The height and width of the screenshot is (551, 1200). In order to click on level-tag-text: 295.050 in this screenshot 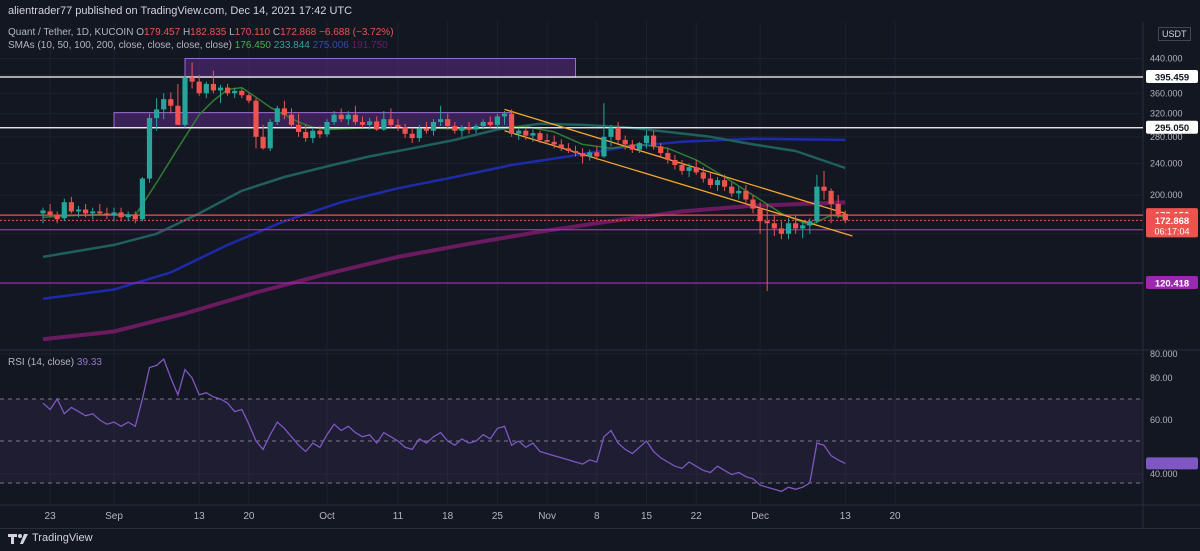, I will do `click(1172, 128)`.